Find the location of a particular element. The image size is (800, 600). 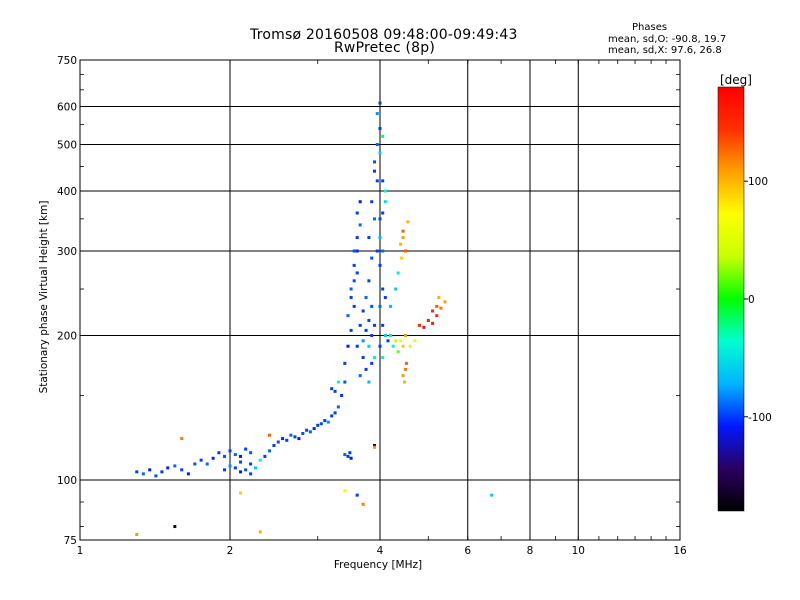

x-tick-label: 4 is located at coordinates (380, 551).